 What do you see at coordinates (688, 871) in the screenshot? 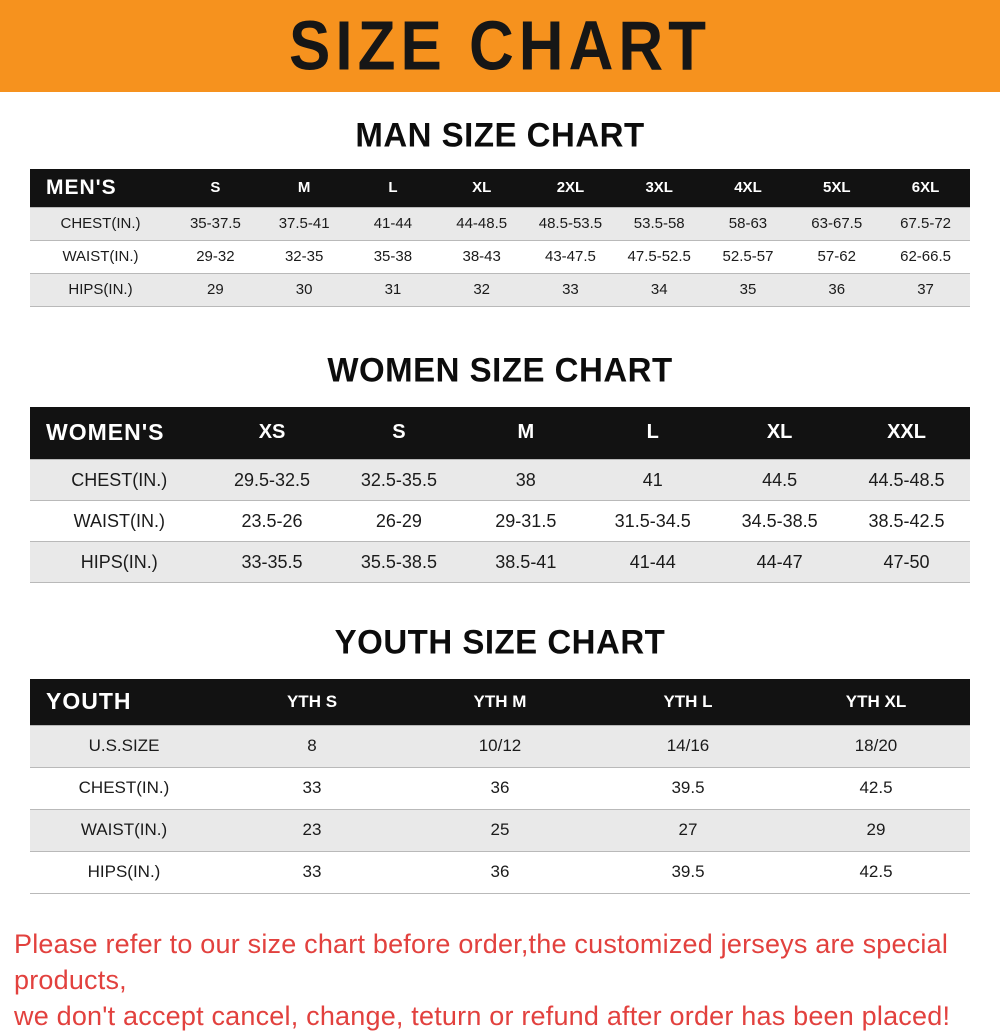
I see `data-cell: 39.5` at bounding box center [688, 871].